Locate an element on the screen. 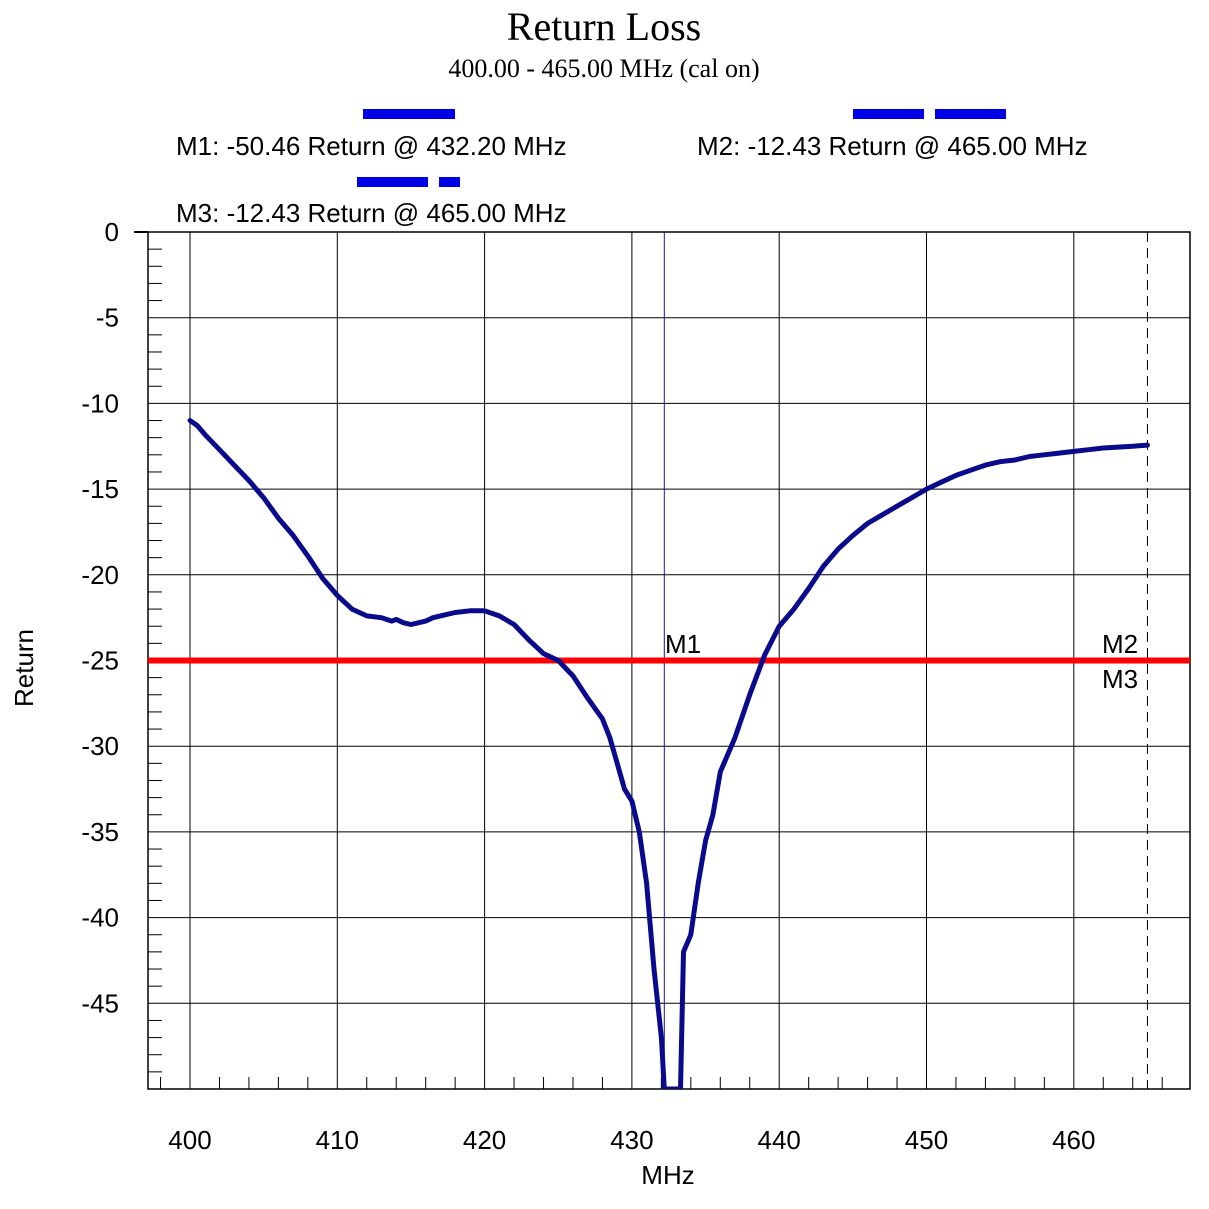 Image resolution: width=1209 pixels, height=1209 pixels. y-axis-title: Return is located at coordinates (24, 668).